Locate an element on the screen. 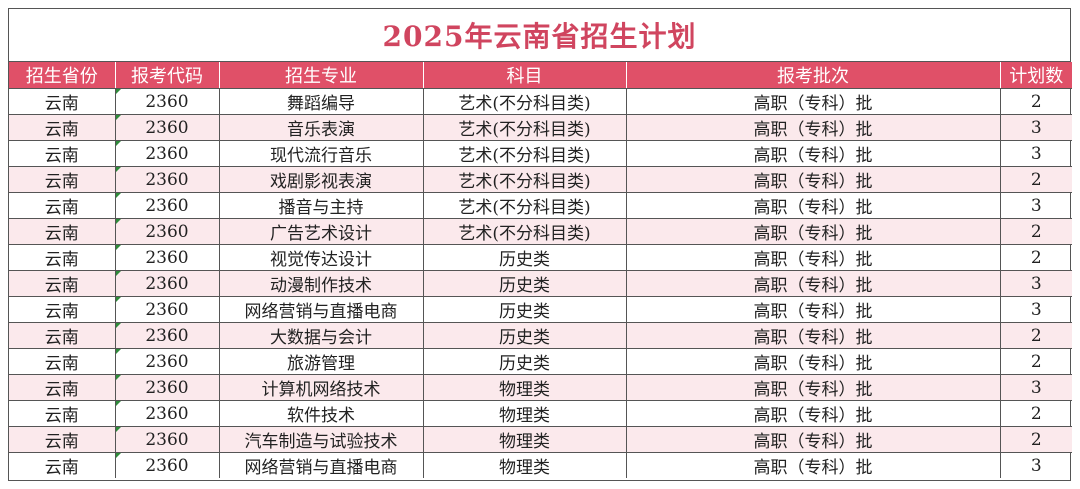 This screenshot has height=489, width=1080. cell-major: 音乐表演 is located at coordinates (321, 127).